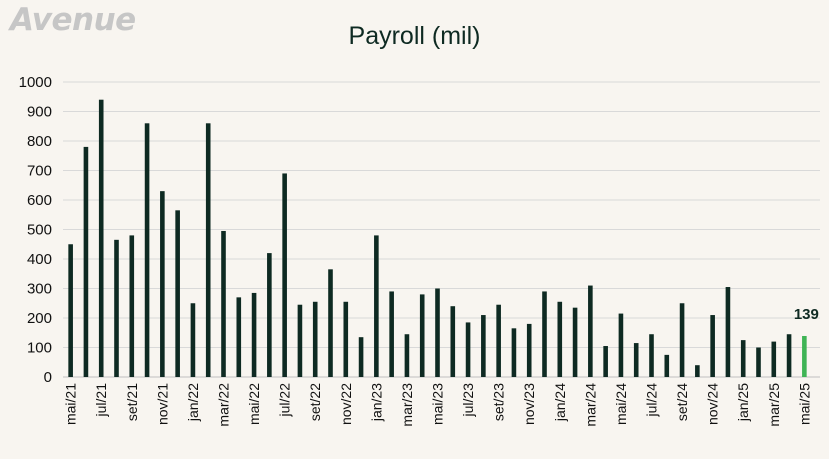  I want to click on x-tick-label: mar/24, so click(590, 405).